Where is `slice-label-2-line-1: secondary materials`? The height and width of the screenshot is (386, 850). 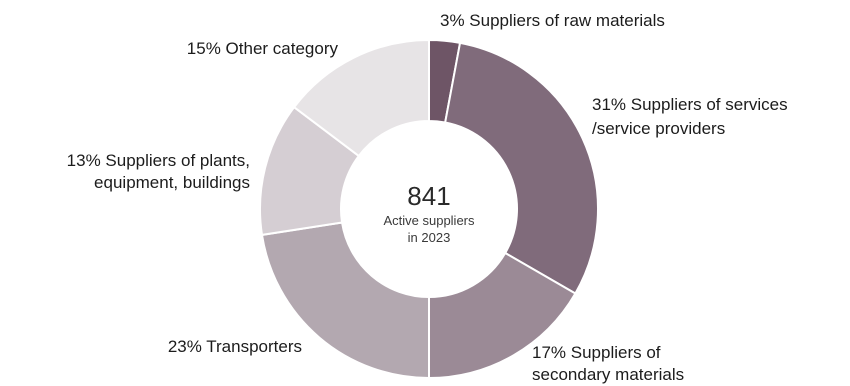
slice-label-2-line-1: secondary materials is located at coordinates (608, 374).